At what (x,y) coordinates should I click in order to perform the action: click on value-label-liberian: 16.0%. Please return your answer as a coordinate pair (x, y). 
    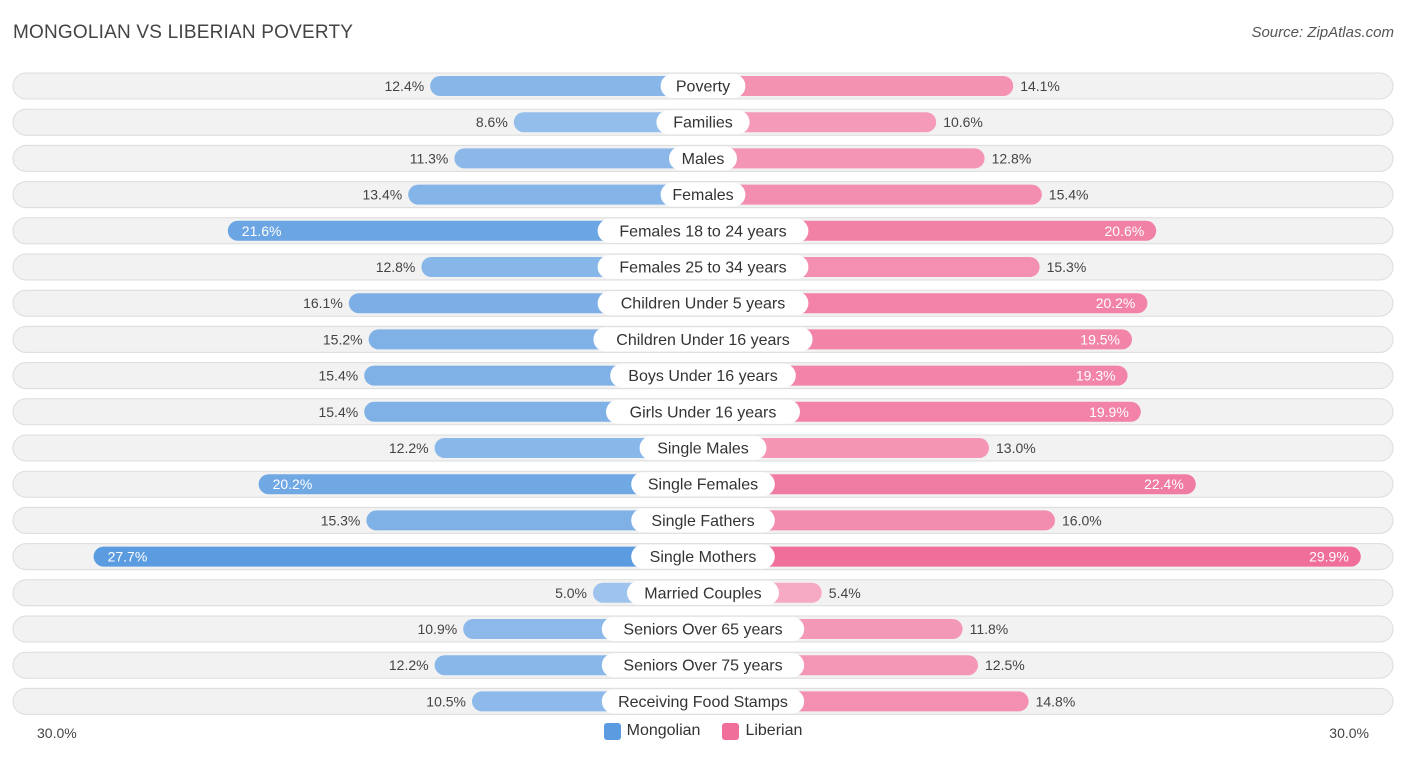
    Looking at the image, I should click on (1082, 520).